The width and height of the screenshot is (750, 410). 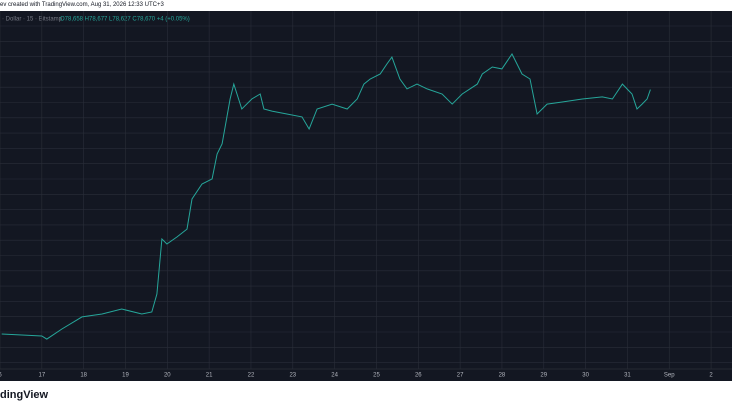 I want to click on x-tick-label: 26, so click(x=418, y=376).